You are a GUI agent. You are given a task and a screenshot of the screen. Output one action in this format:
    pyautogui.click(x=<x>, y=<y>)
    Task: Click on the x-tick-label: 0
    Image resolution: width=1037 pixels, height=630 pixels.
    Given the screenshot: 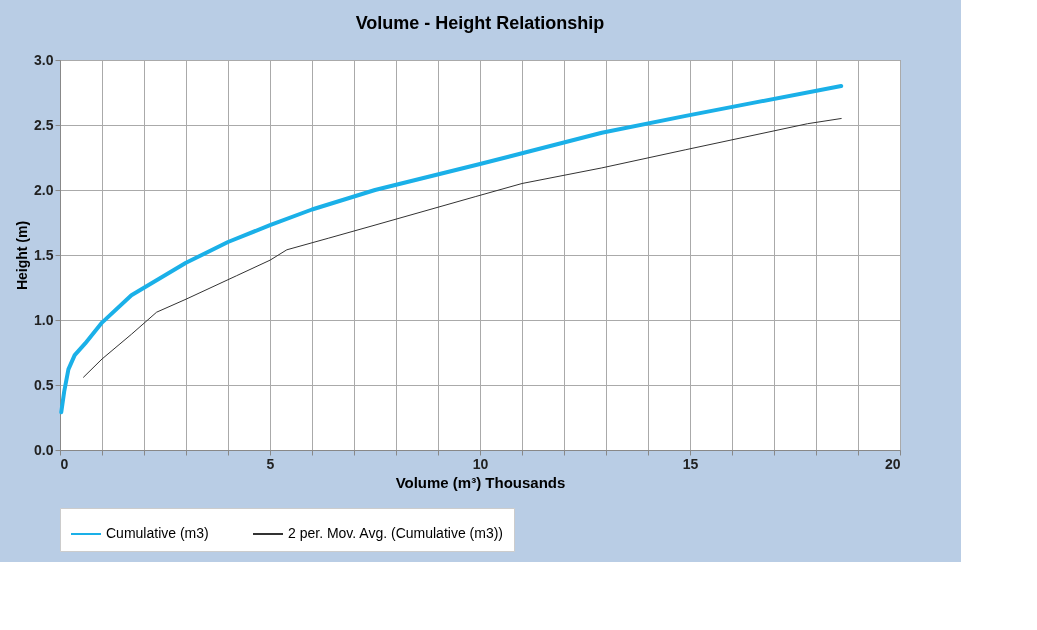 What is the action you would take?
    pyautogui.click(x=64, y=463)
    